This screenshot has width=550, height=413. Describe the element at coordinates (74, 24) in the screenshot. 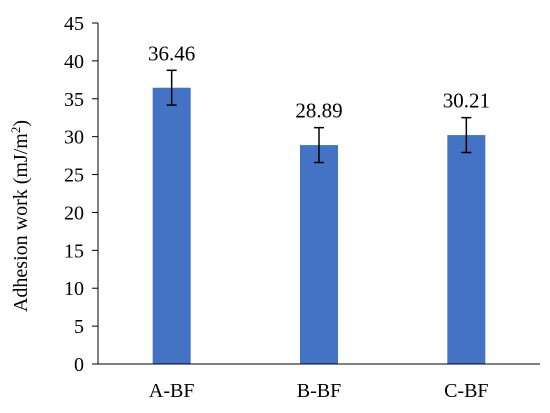

I see `y-tick-label: 45` at that location.